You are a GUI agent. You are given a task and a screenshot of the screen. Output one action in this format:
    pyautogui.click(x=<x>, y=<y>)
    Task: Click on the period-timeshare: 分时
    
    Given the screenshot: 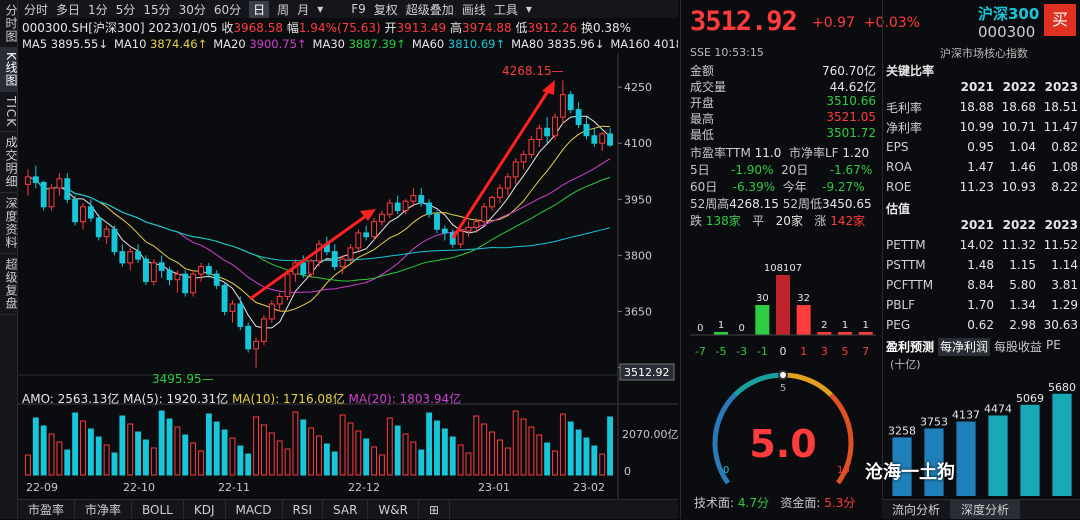 What is the action you would take?
    pyautogui.click(x=36, y=9)
    